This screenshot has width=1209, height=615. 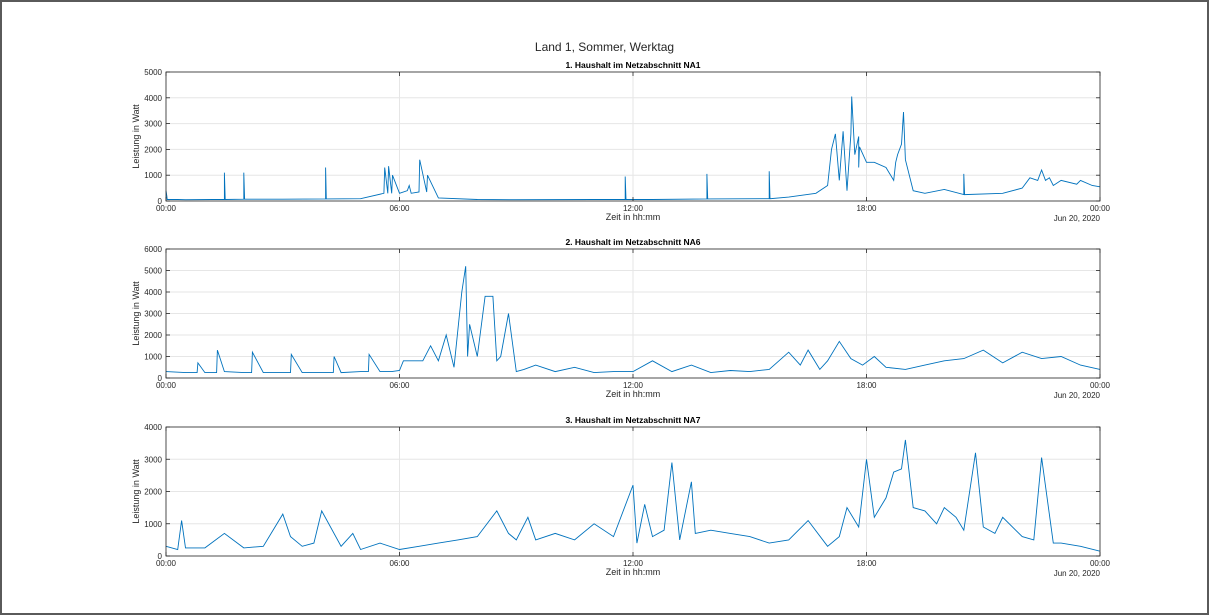 I want to click on panel-title: 3. Haushalt im Netzabschnitt NA7, so click(x=632, y=420).